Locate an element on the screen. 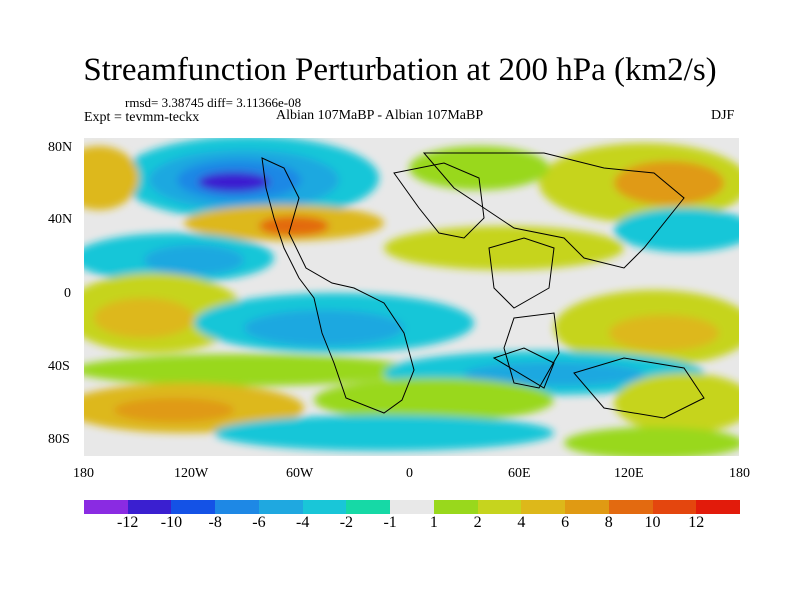 The image size is (800, 600). colorbar-label: 6 is located at coordinates (565, 522).